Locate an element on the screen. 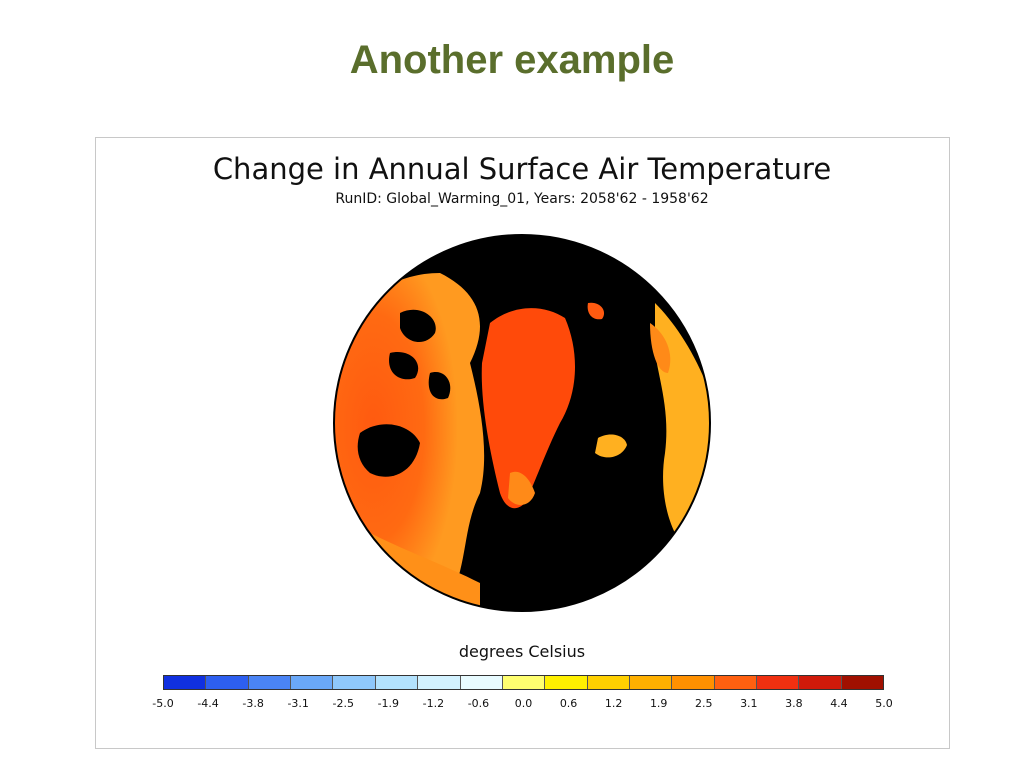 This screenshot has width=1024, height=768. warming-region-greenland-south is located at coordinates (521, 488).